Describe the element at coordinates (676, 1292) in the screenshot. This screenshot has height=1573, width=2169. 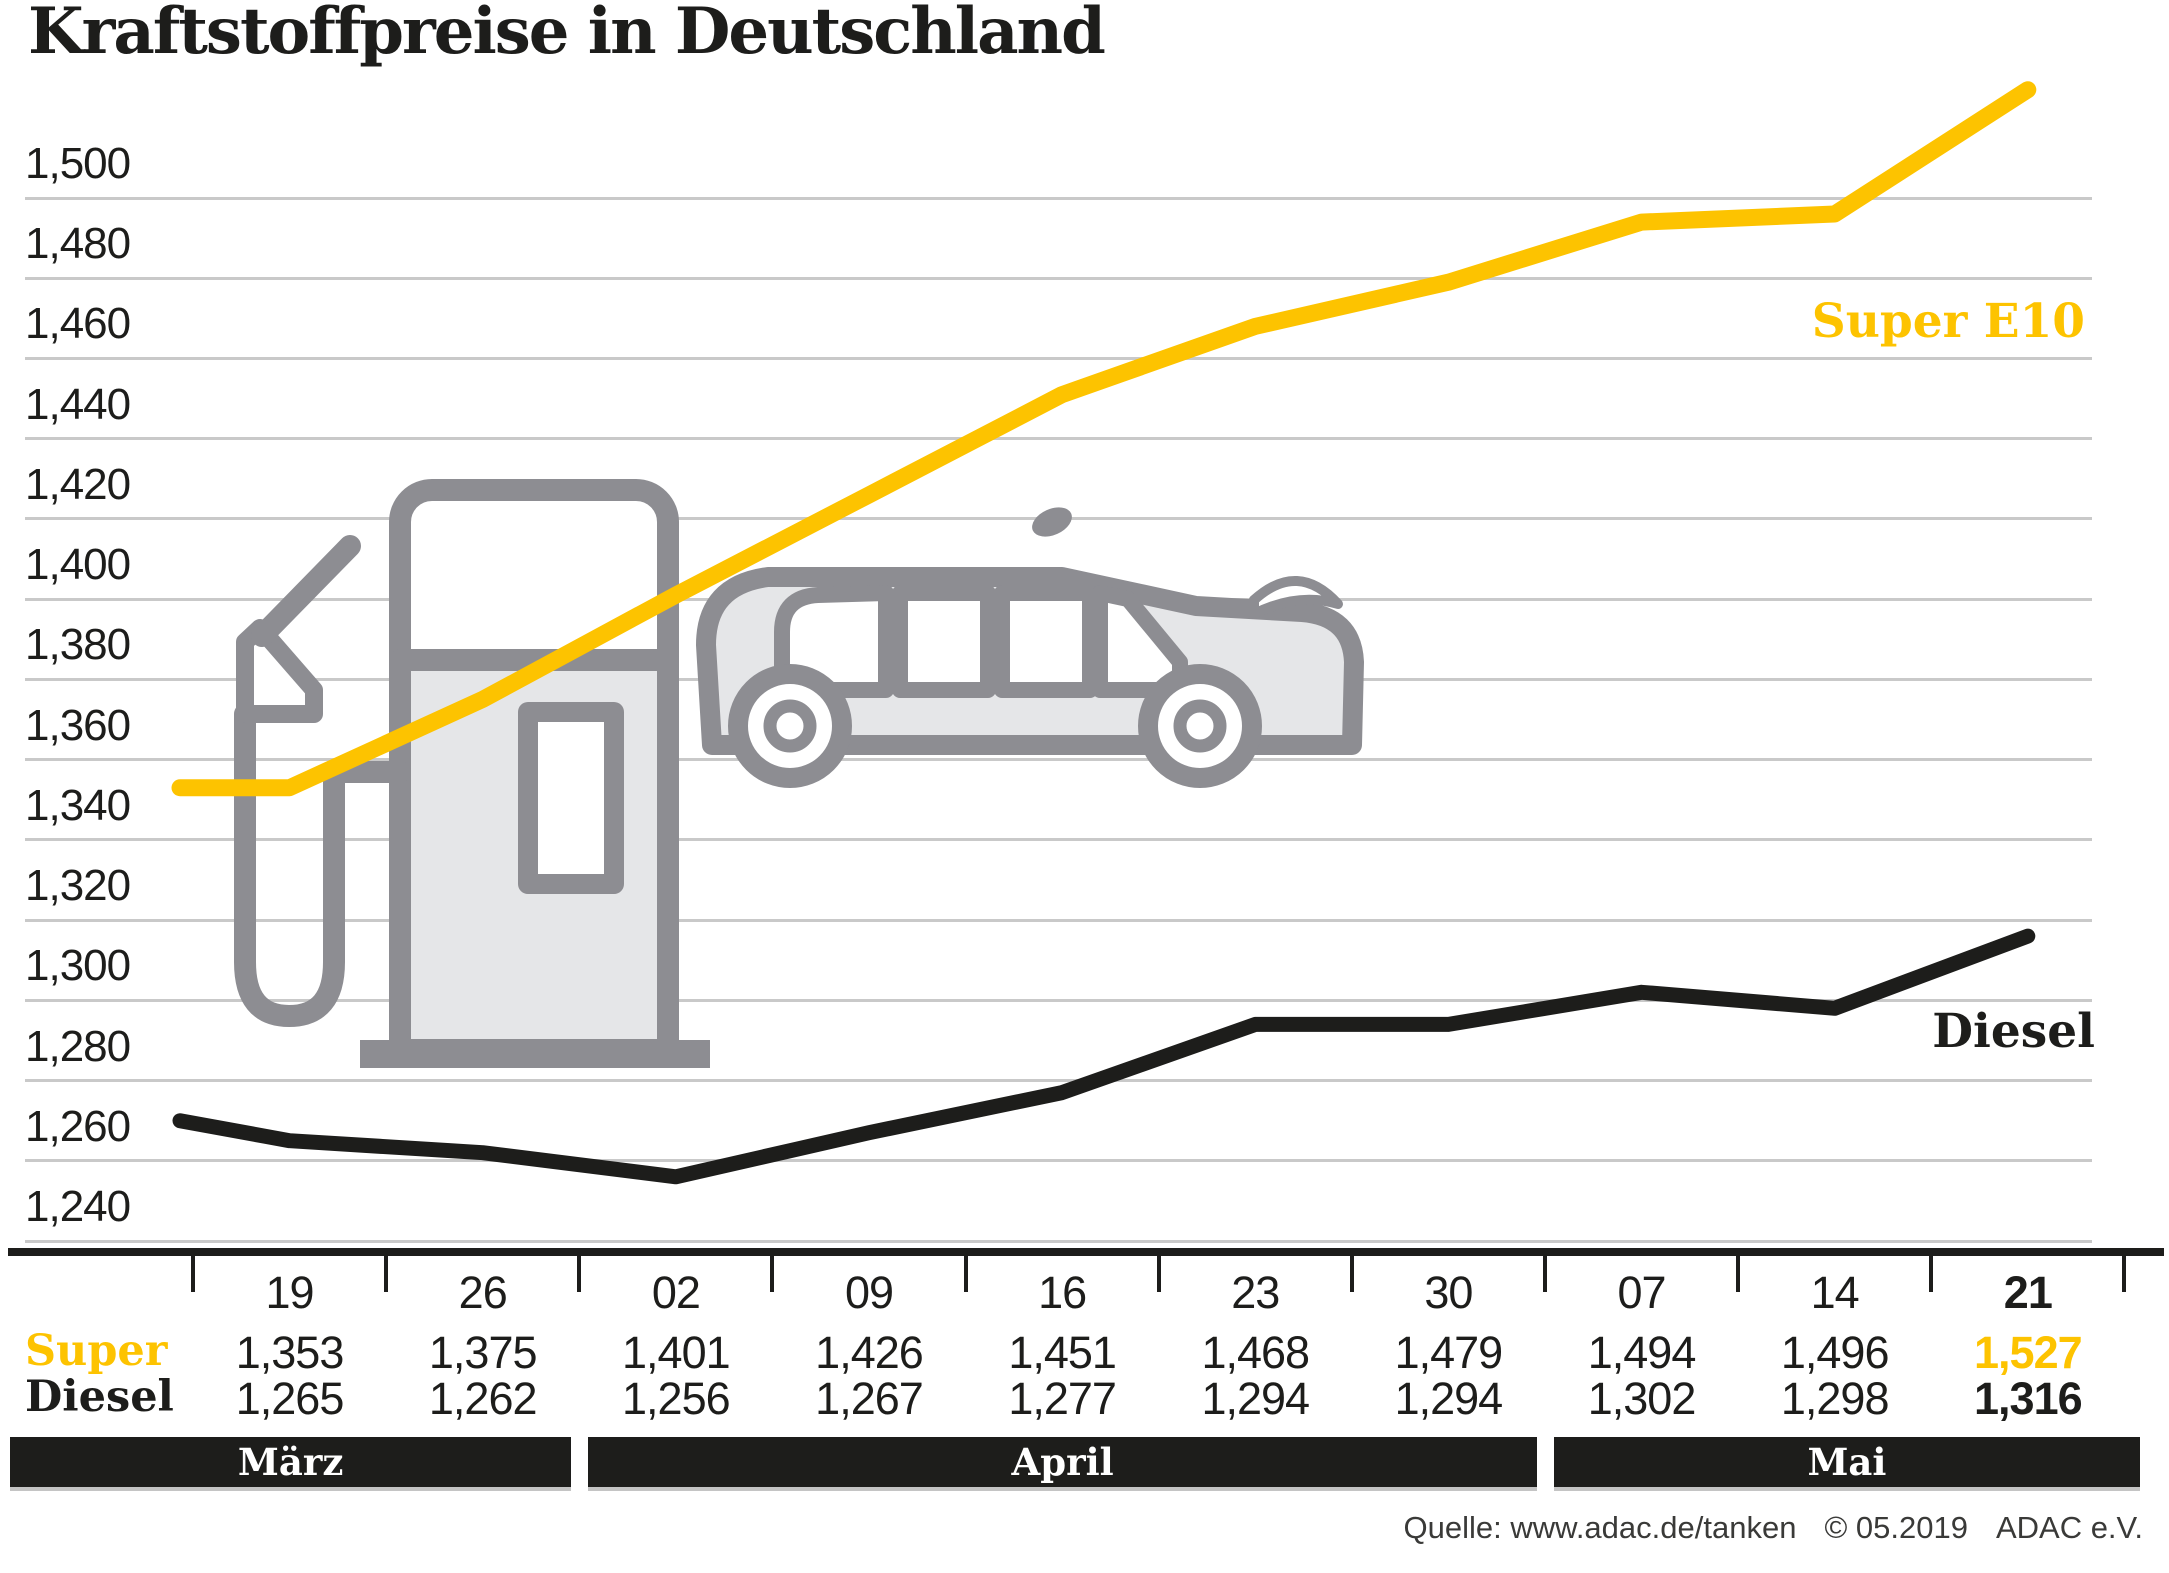
I see `date-label: 02` at that location.